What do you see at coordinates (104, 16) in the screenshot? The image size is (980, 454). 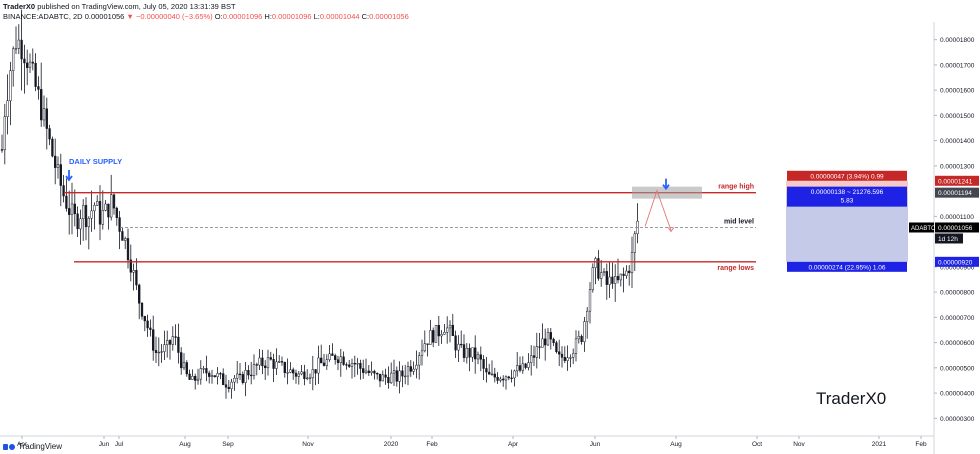 I see `last-price: 0.00001056` at bounding box center [104, 16].